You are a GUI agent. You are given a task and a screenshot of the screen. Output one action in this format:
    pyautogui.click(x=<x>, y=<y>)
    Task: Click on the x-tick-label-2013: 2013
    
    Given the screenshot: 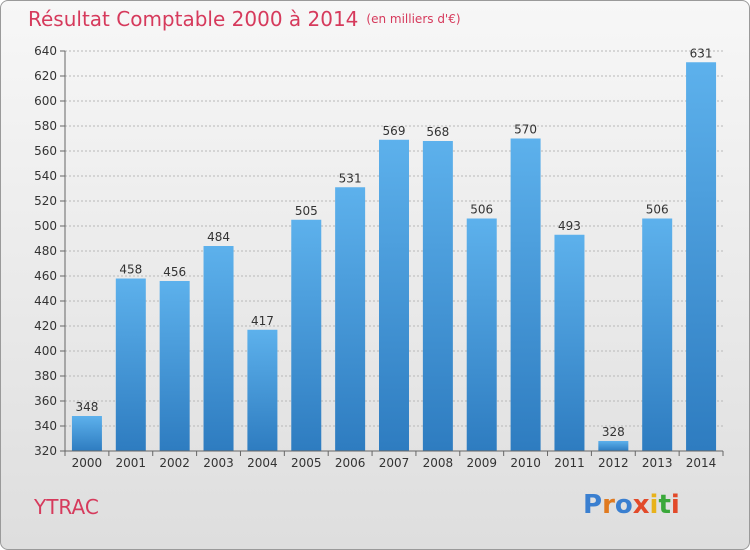 What is the action you would take?
    pyautogui.click(x=657, y=463)
    